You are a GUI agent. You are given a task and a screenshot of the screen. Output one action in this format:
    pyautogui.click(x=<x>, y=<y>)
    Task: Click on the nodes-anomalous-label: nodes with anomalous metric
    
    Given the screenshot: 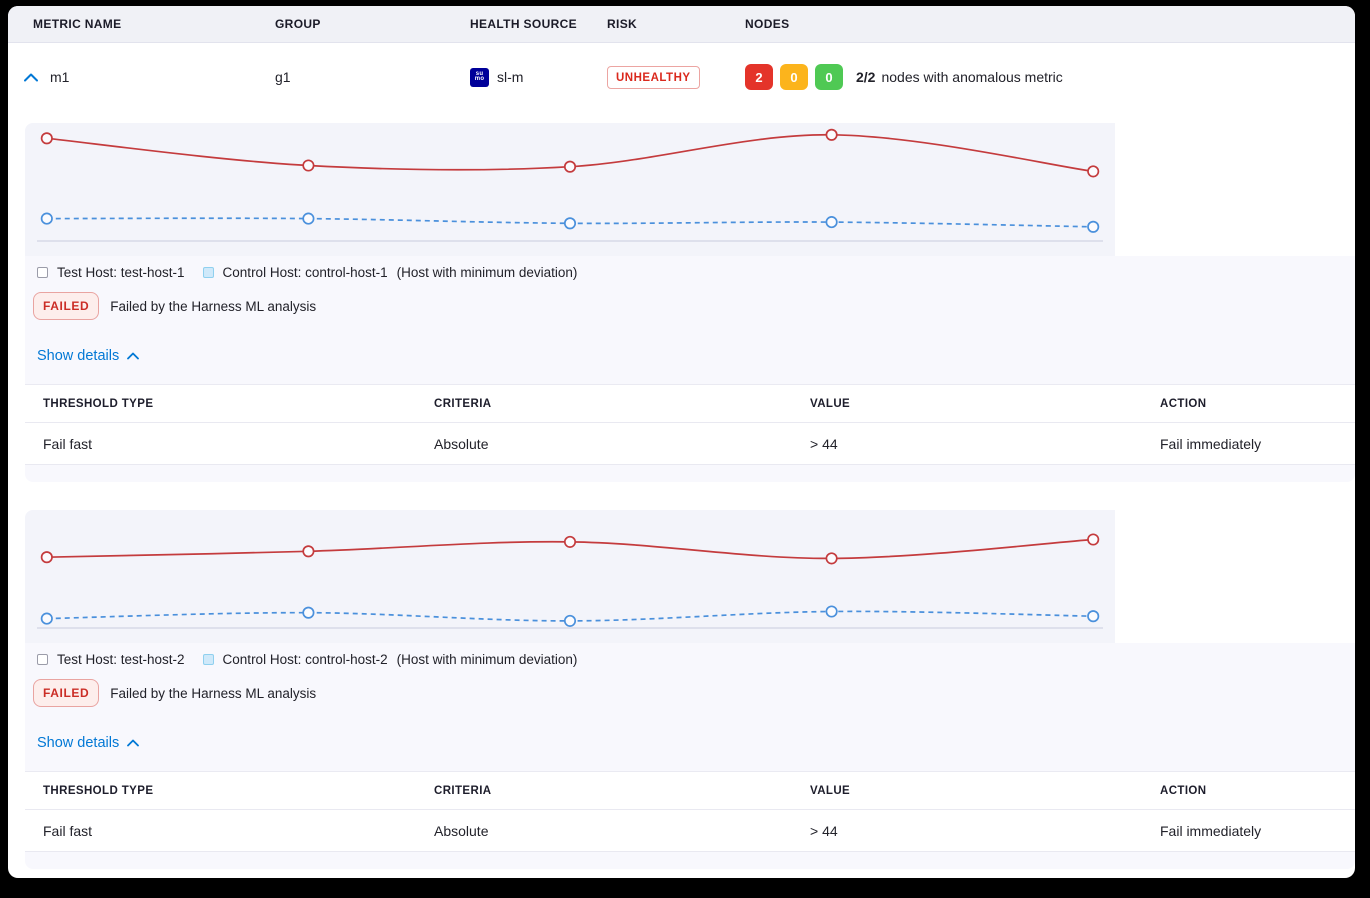 What is the action you would take?
    pyautogui.click(x=972, y=77)
    